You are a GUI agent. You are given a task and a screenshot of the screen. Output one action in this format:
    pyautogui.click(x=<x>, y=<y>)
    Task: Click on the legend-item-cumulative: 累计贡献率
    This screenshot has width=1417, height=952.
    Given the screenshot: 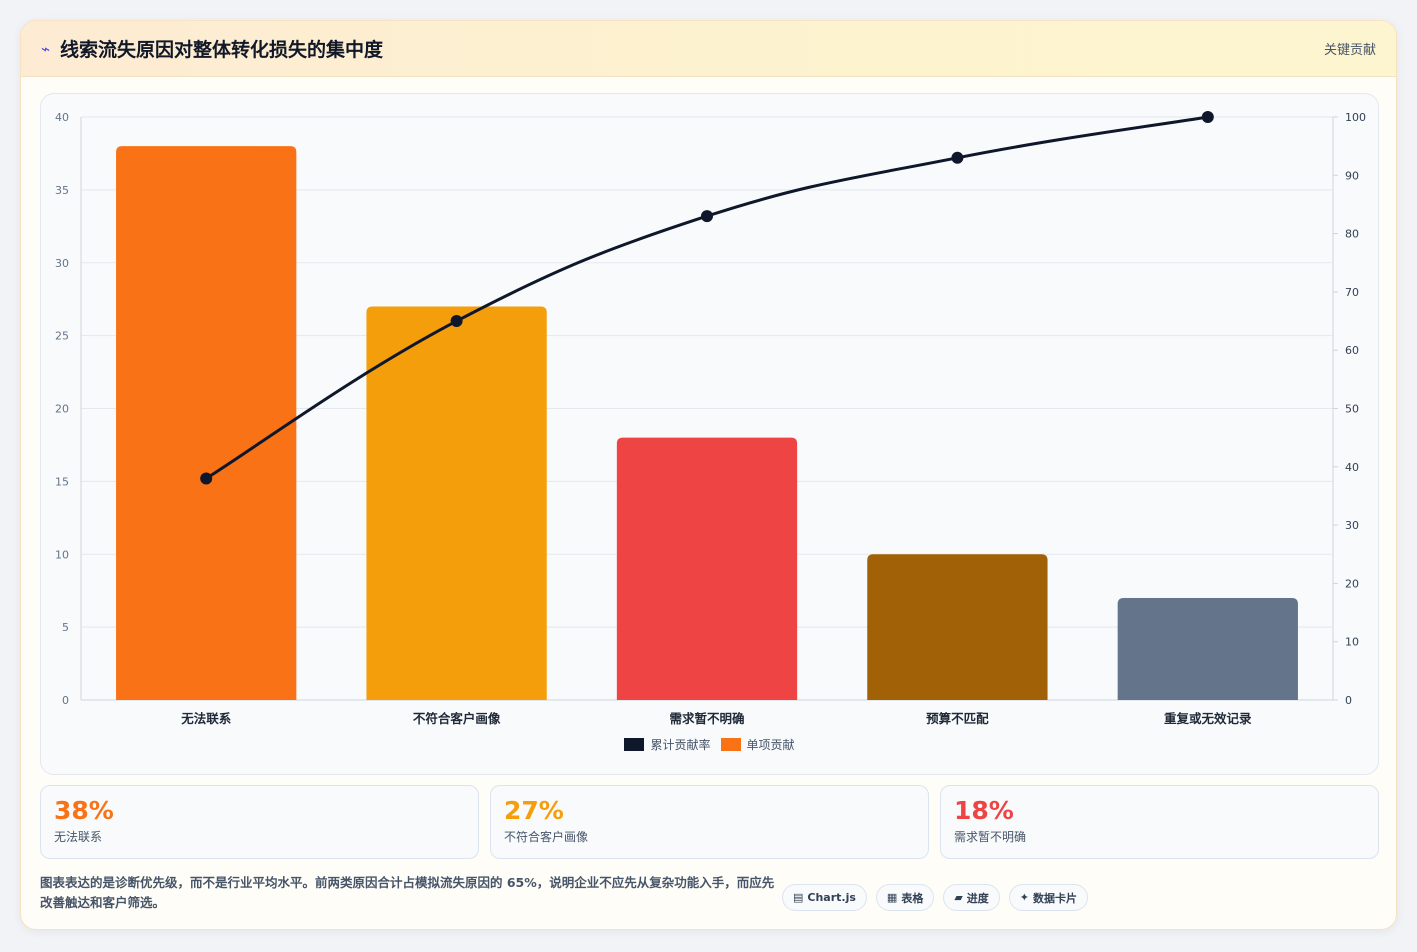 What is the action you would take?
    pyautogui.click(x=667, y=744)
    